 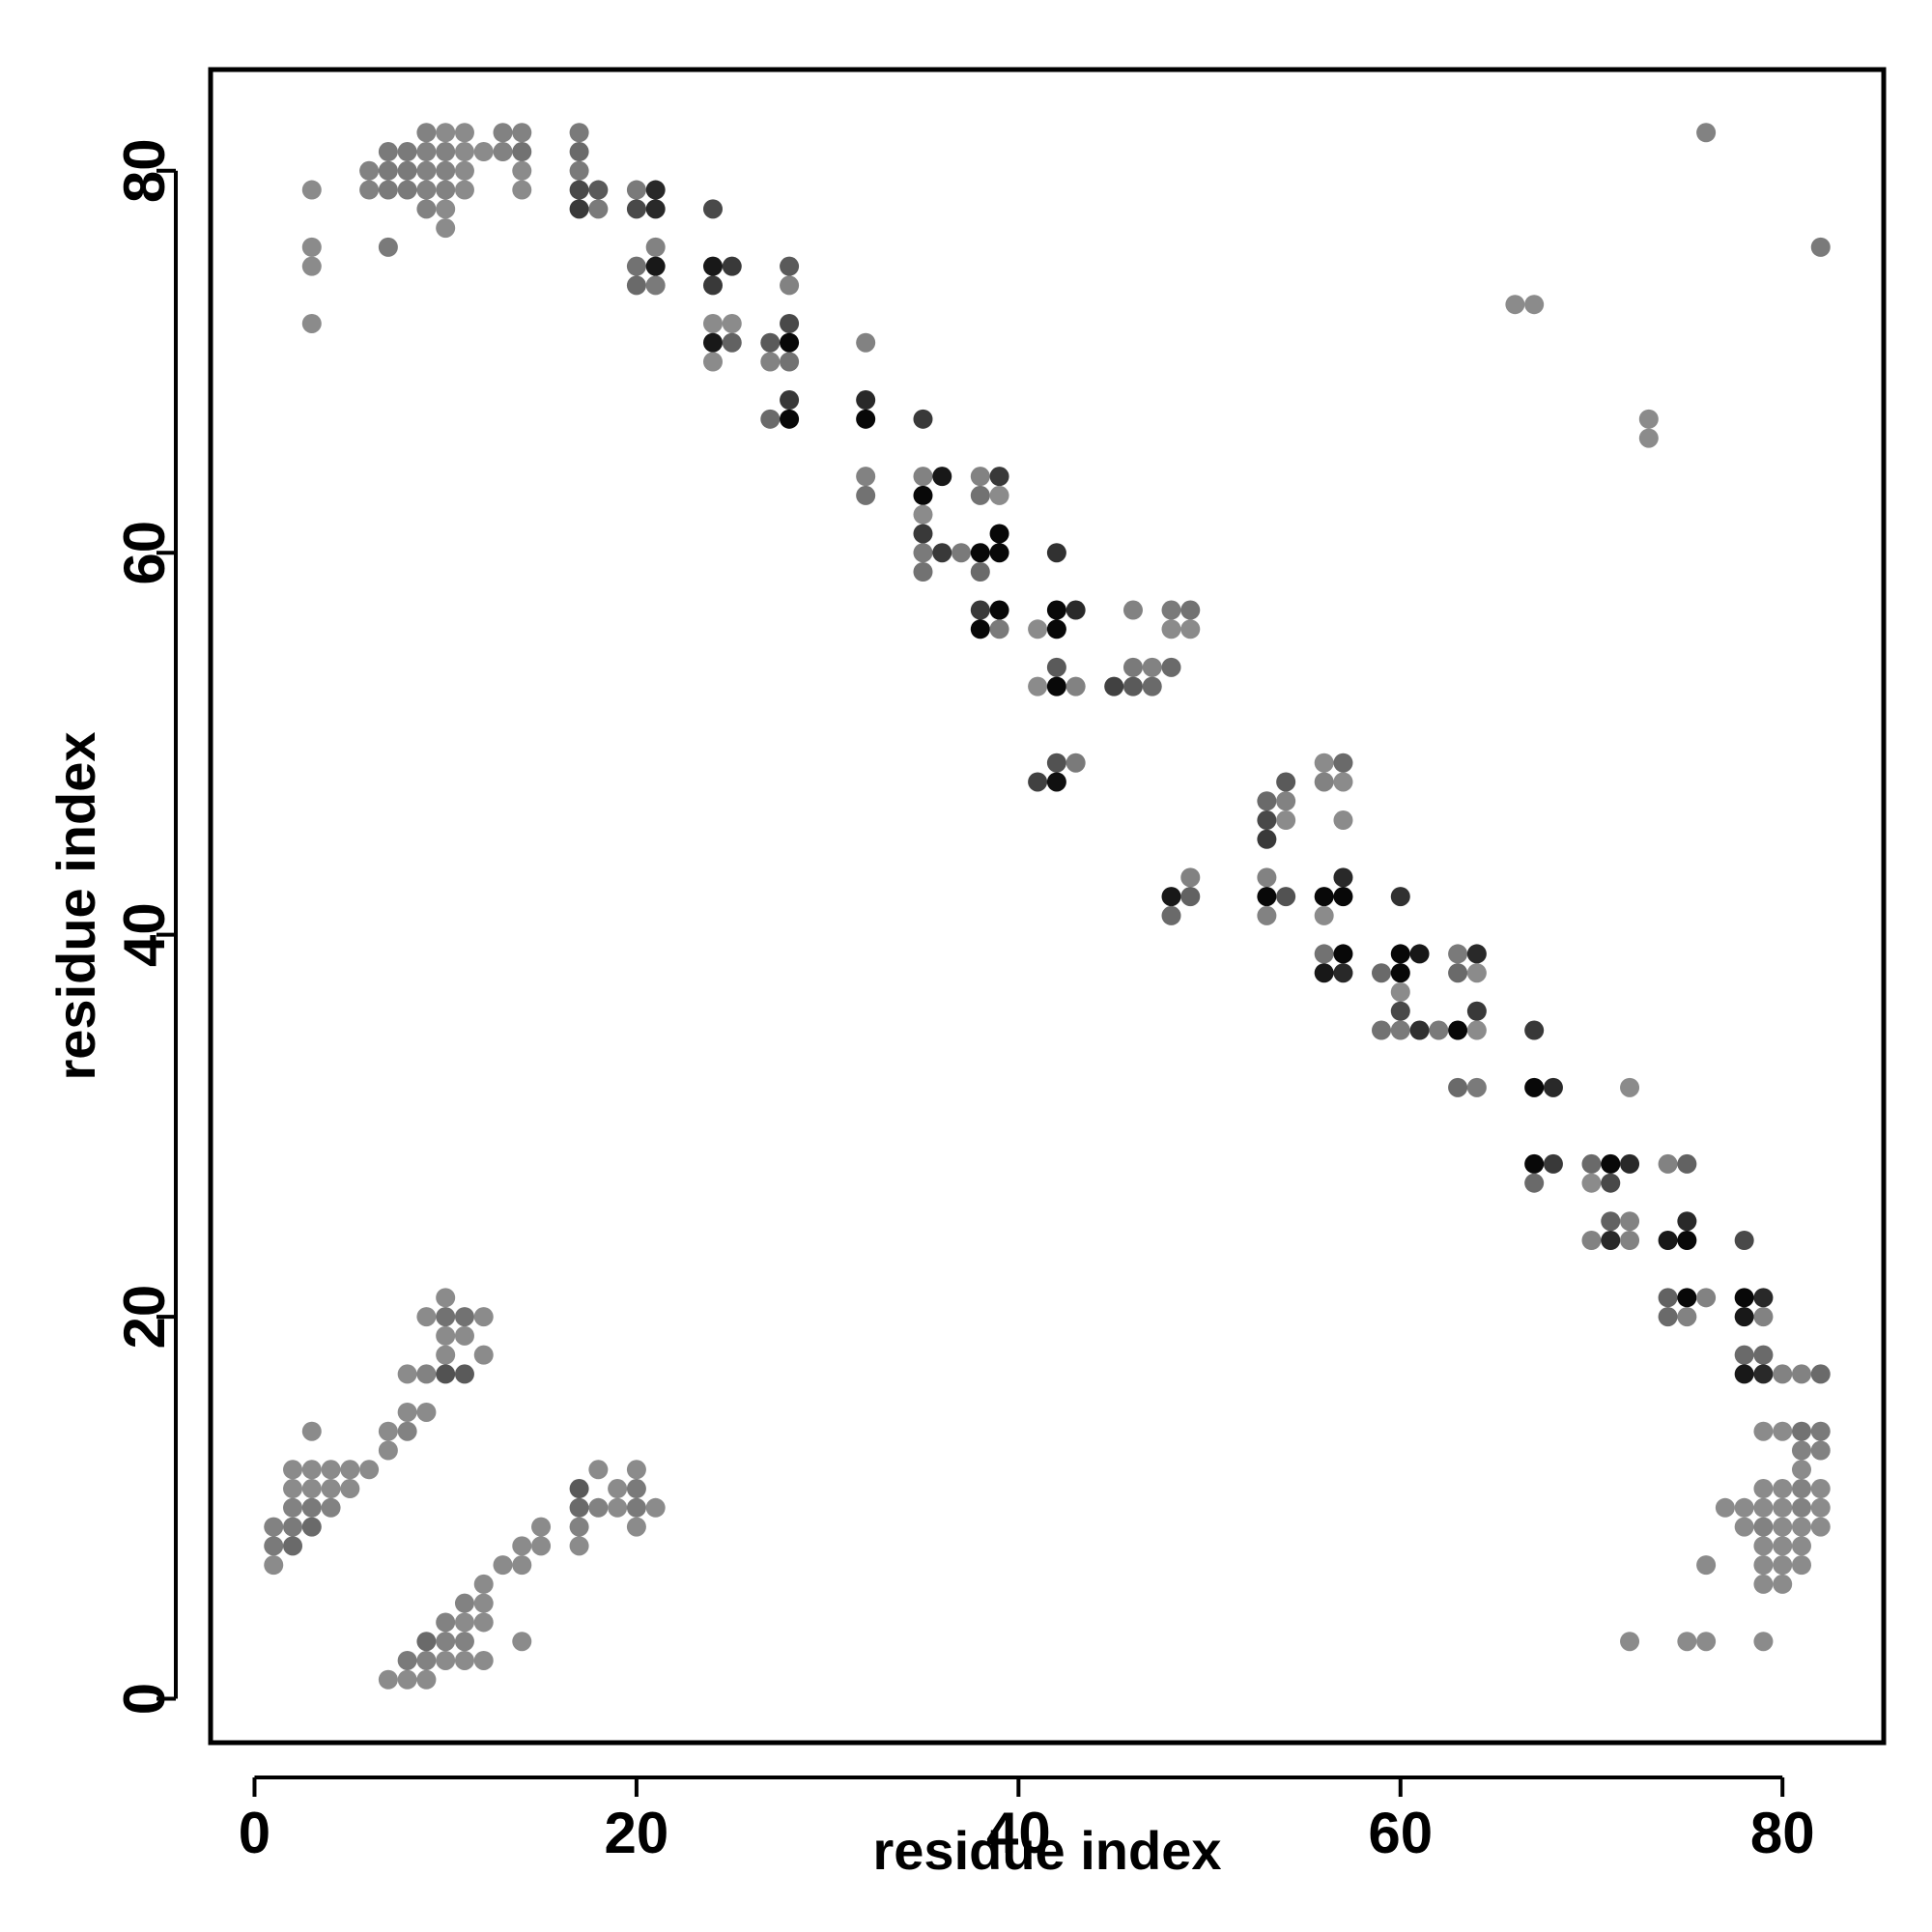 What do you see at coordinates (144, 553) in the screenshot?
I see `y-tick-label: 60` at bounding box center [144, 553].